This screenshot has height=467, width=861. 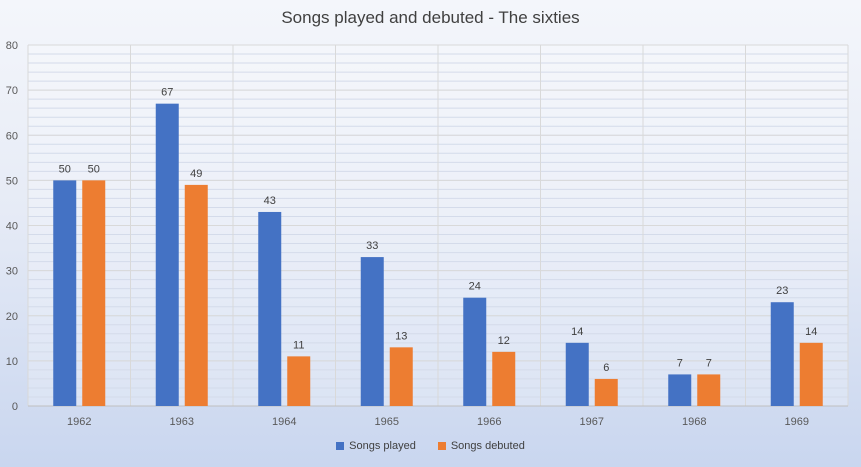 I want to click on data-label-songs-debuted: 13, so click(x=401, y=336).